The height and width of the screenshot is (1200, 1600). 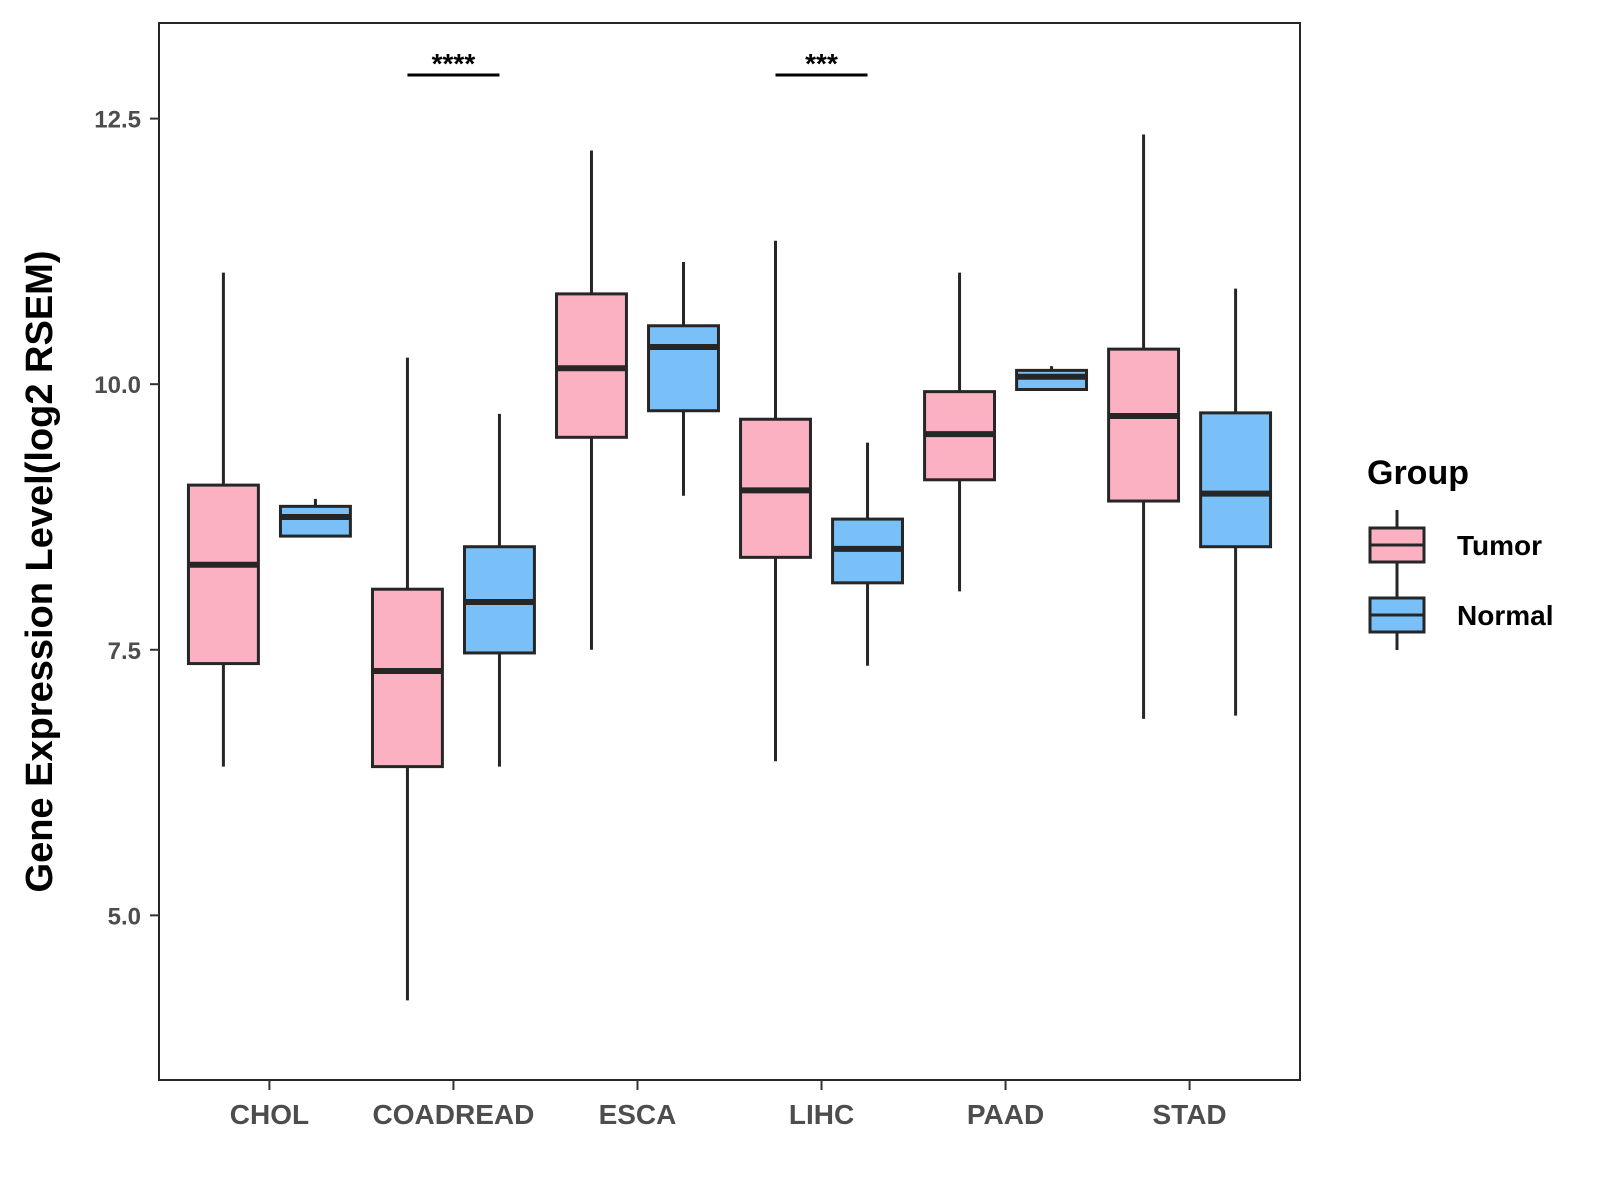 I want to click on legend-entry-tumor: Tumor, so click(x=1455, y=545).